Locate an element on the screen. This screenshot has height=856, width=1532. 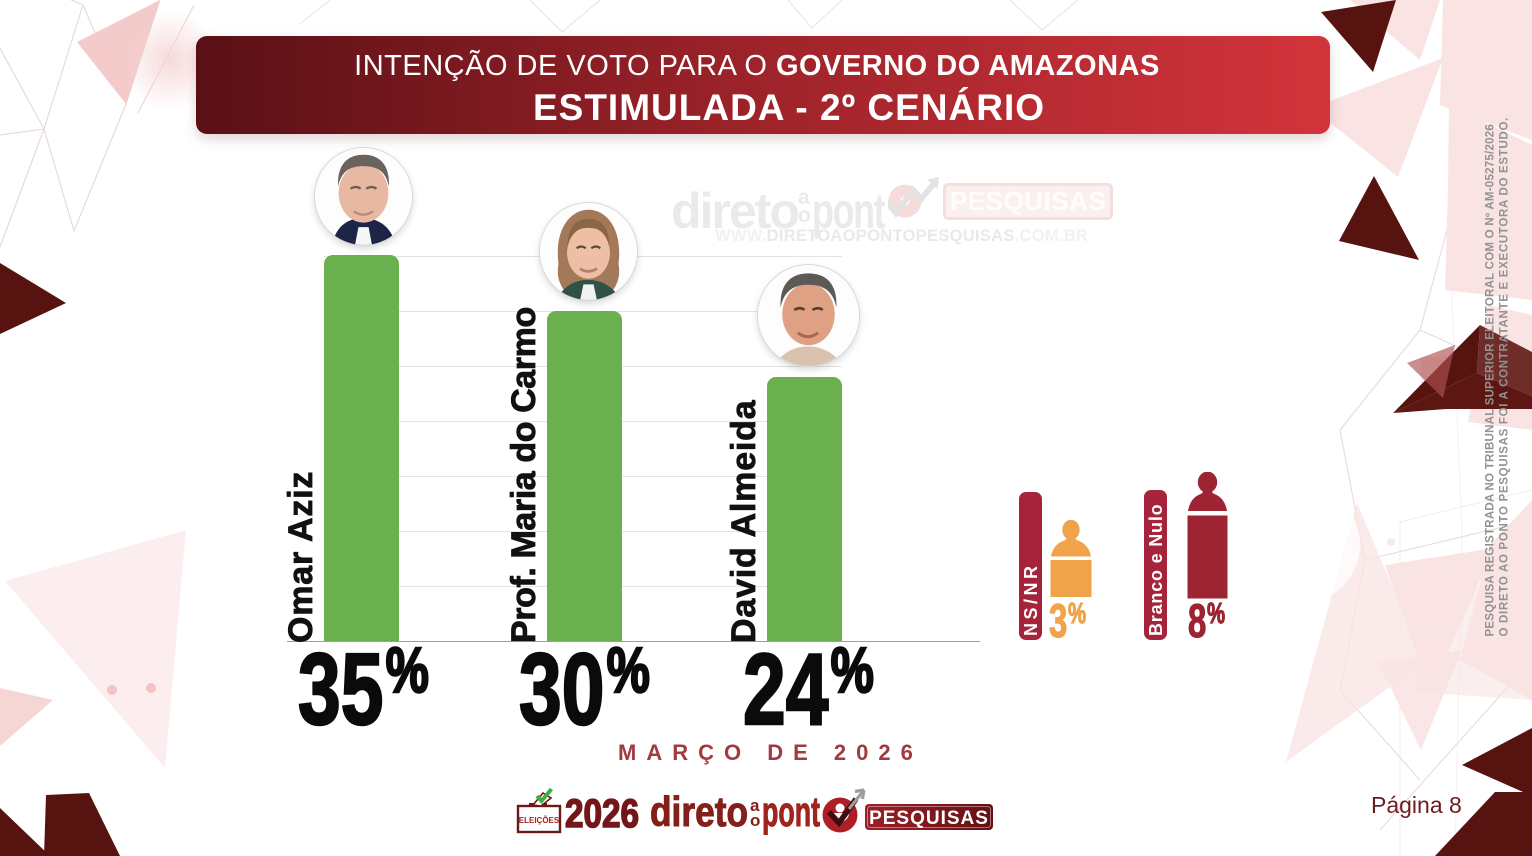
svg-text: o is located at coordinates (755, 820).